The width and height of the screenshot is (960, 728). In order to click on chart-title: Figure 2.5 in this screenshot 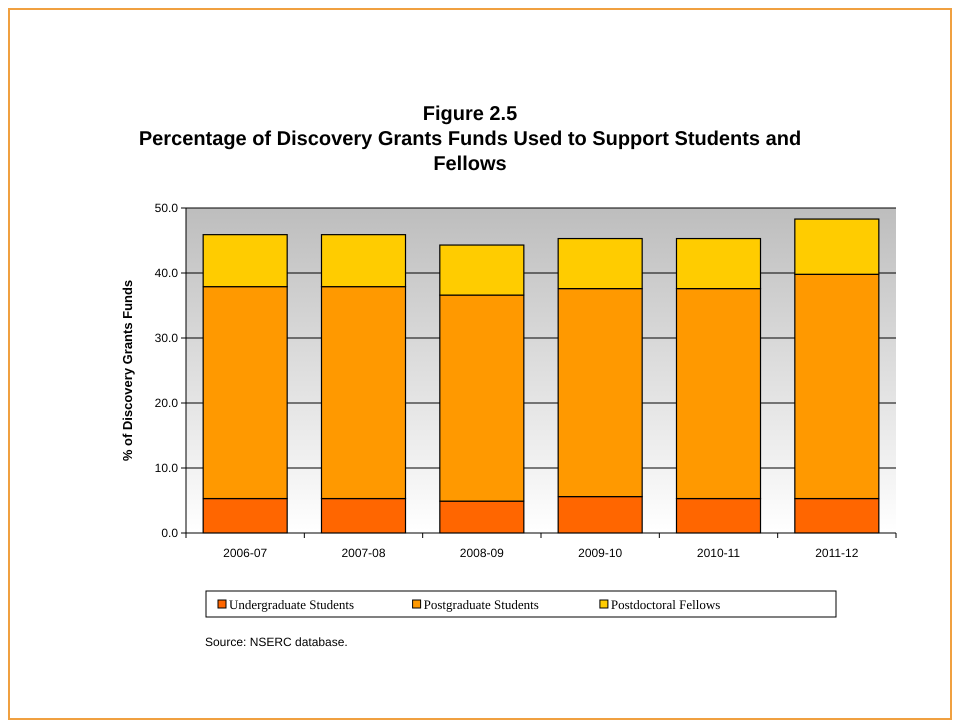, I will do `click(470, 114)`.